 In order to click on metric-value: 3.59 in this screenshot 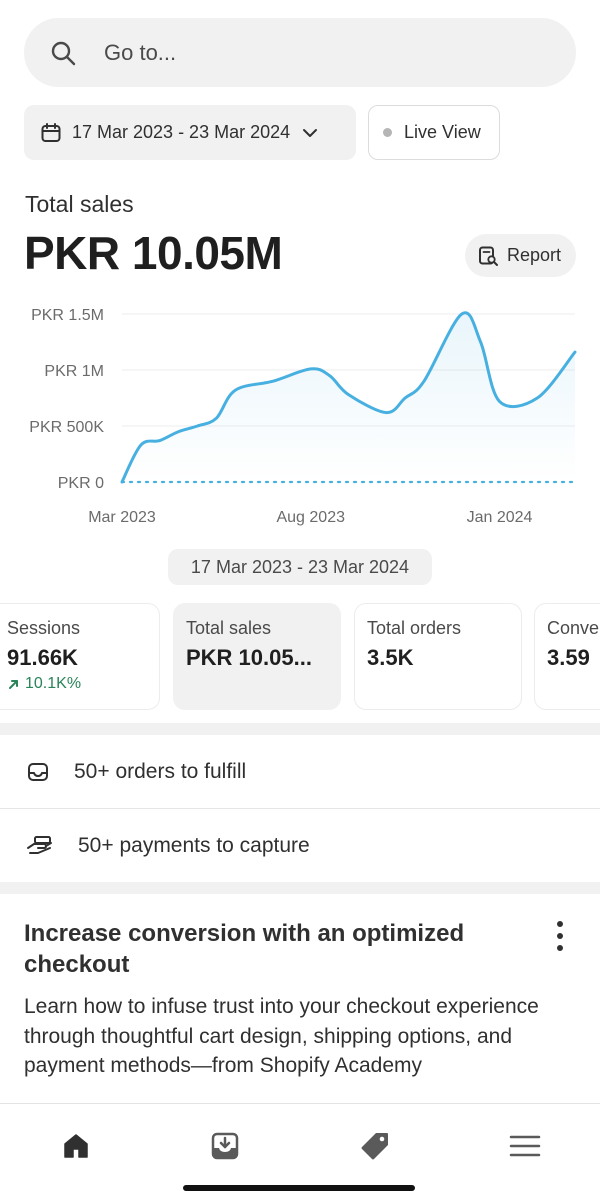, I will do `click(568, 657)`.